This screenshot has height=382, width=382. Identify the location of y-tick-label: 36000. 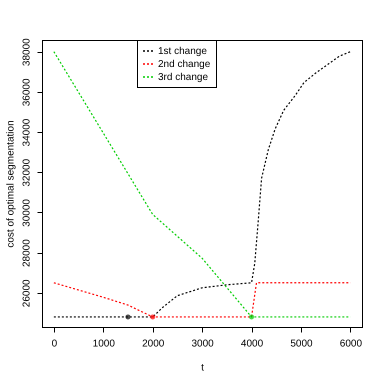
(27, 92).